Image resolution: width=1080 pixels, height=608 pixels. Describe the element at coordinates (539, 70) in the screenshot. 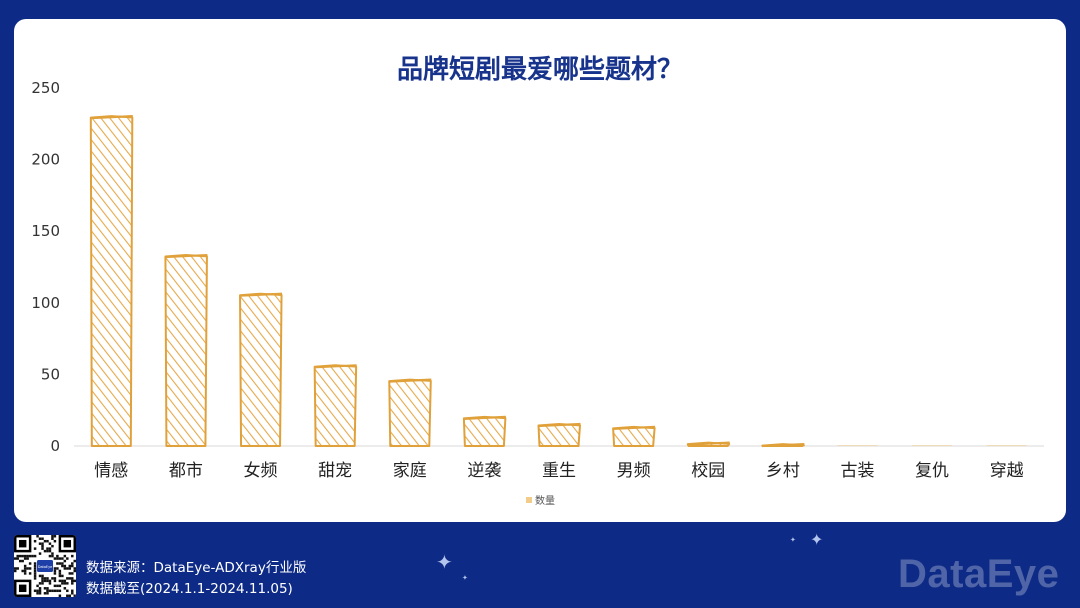

I see `chart-title: 品牌短剧最爱哪些题材？` at that location.